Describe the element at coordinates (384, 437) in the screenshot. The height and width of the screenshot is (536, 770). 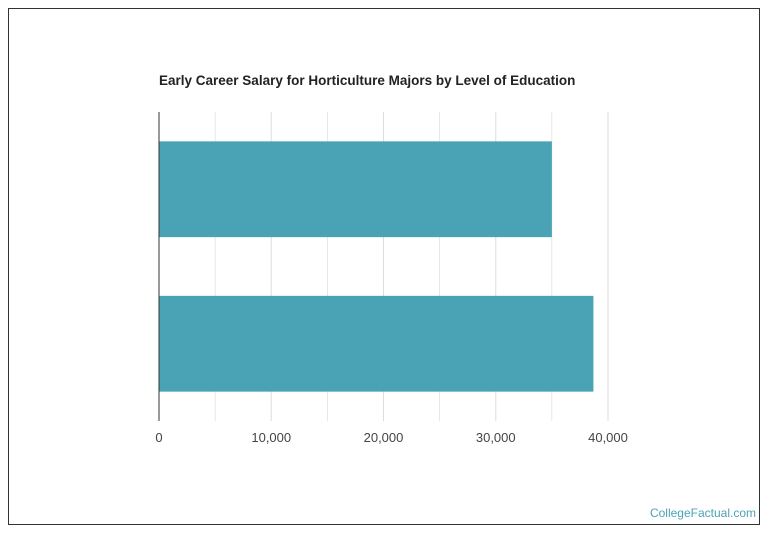
I see `x-tick-label: 20,000` at that location.